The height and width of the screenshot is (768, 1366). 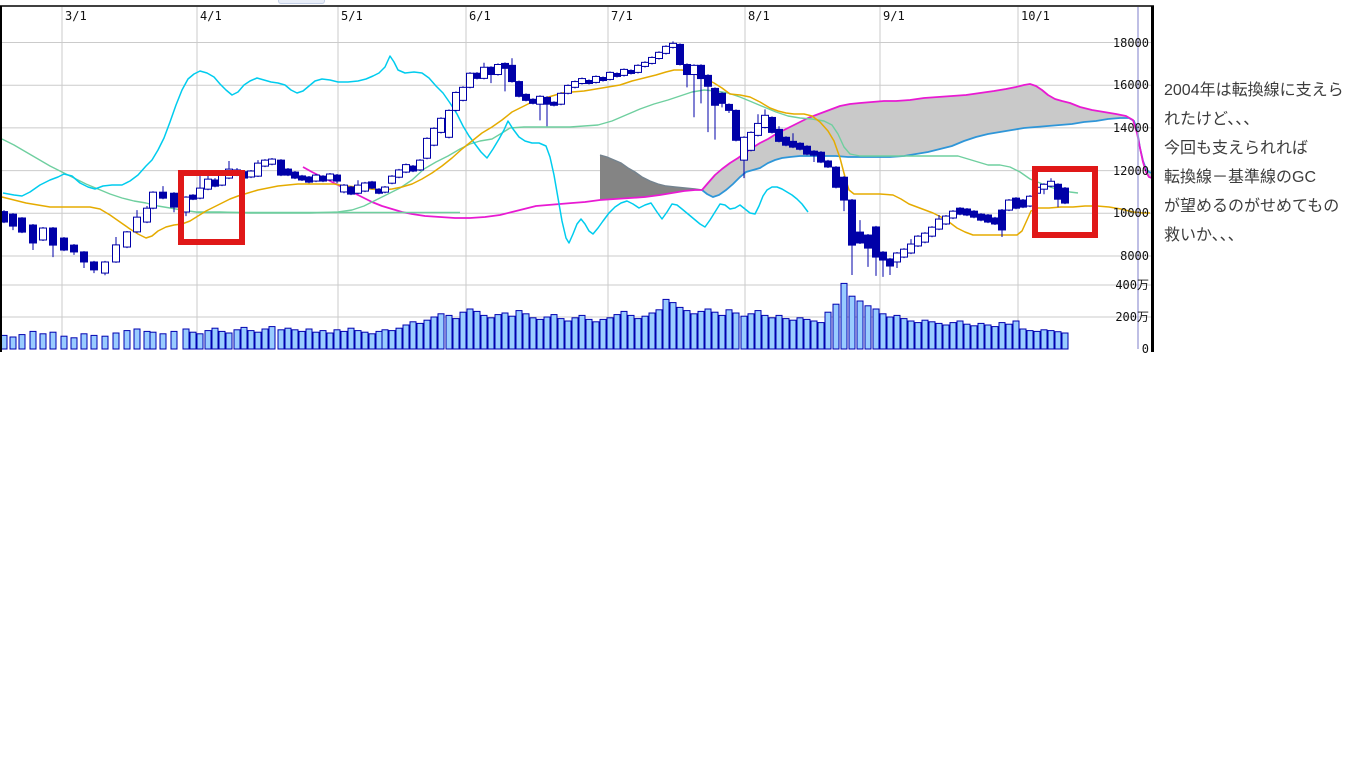 What do you see at coordinates (480, 16) in the screenshot?
I see `date-label: 6/1` at bounding box center [480, 16].